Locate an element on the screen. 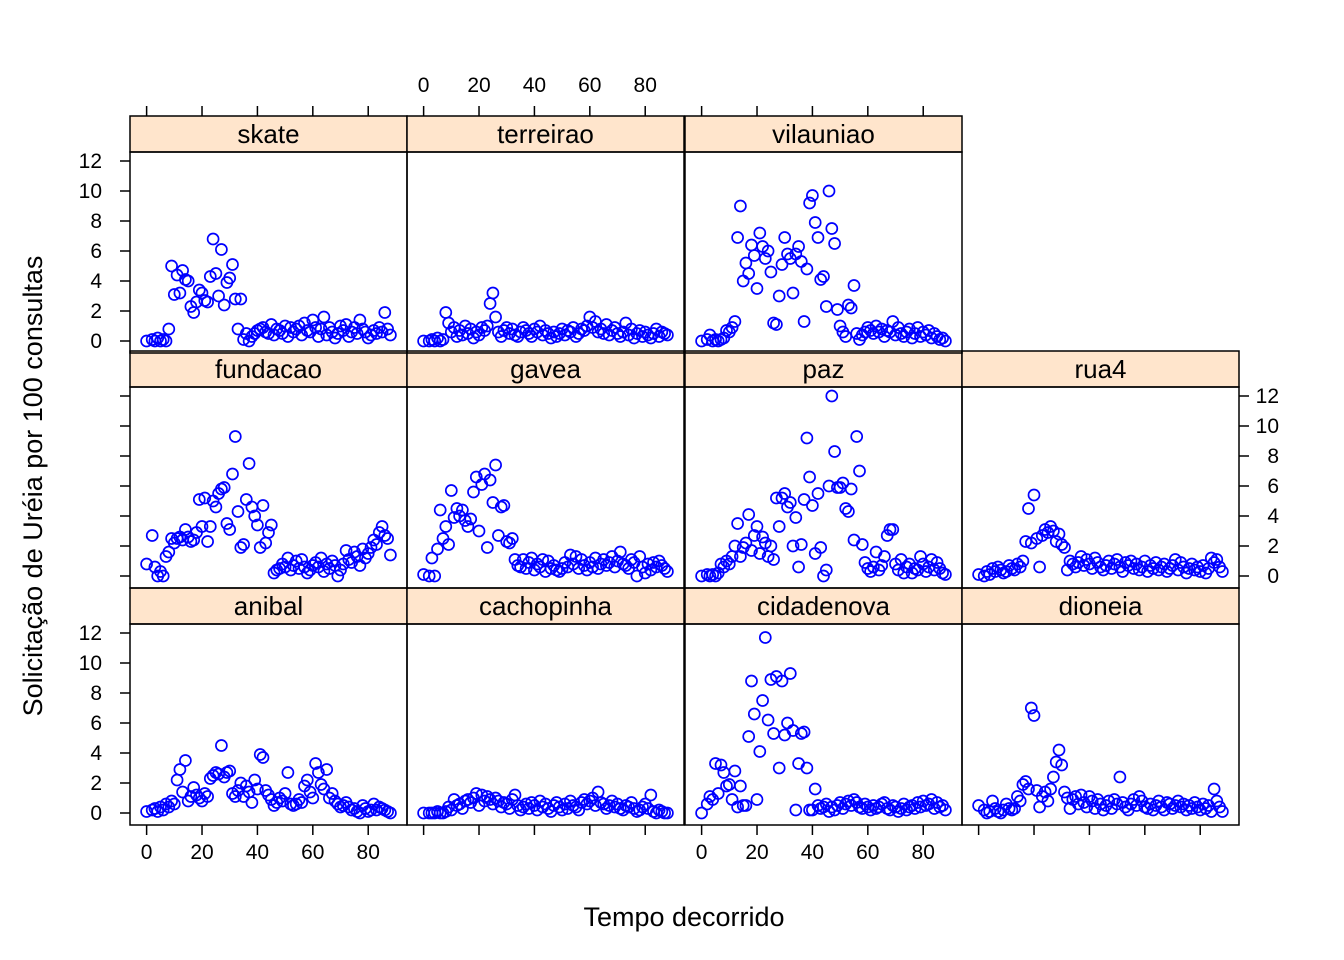  strip-label-rua4: rua4 is located at coordinates (1100, 369).